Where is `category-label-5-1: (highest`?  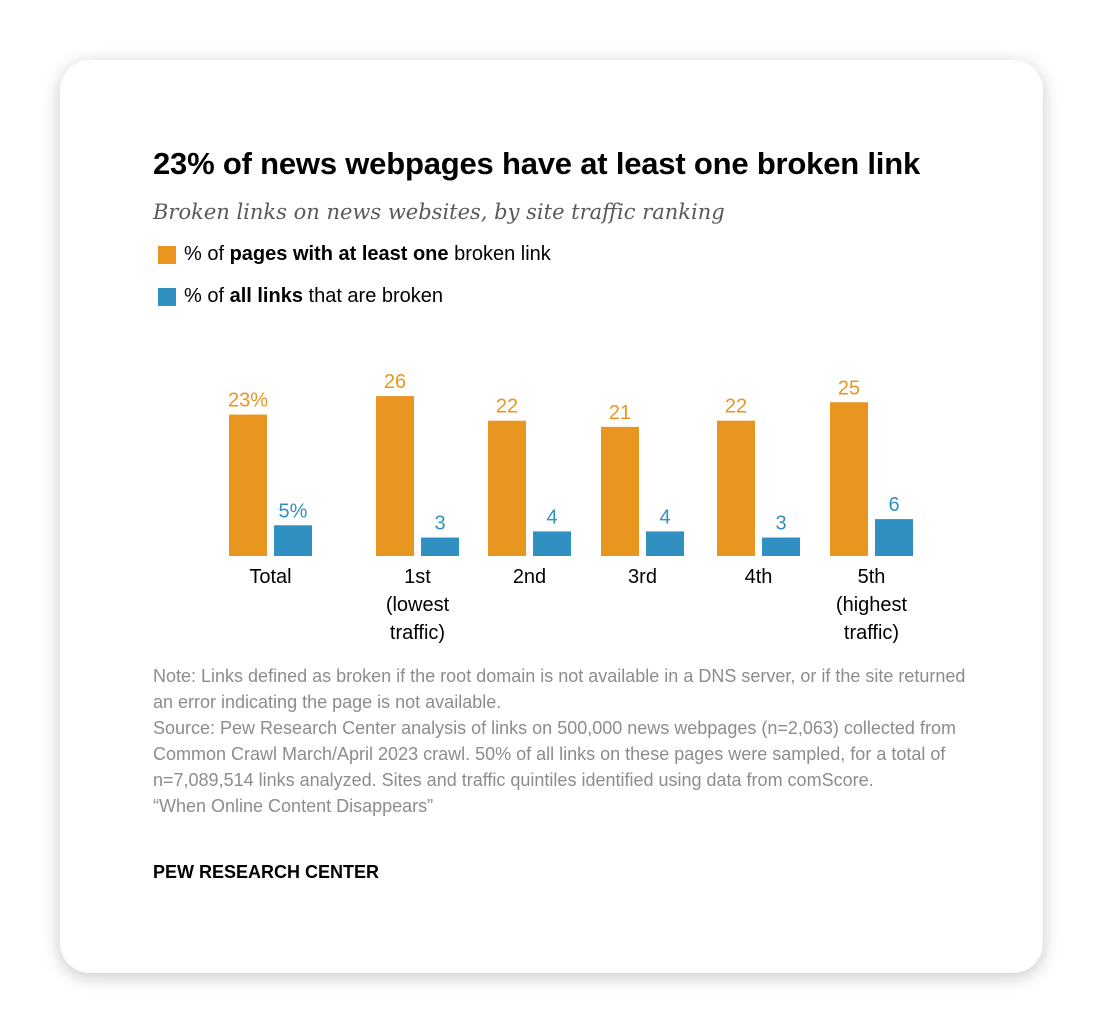 category-label-5-1: (highest is located at coordinates (872, 605).